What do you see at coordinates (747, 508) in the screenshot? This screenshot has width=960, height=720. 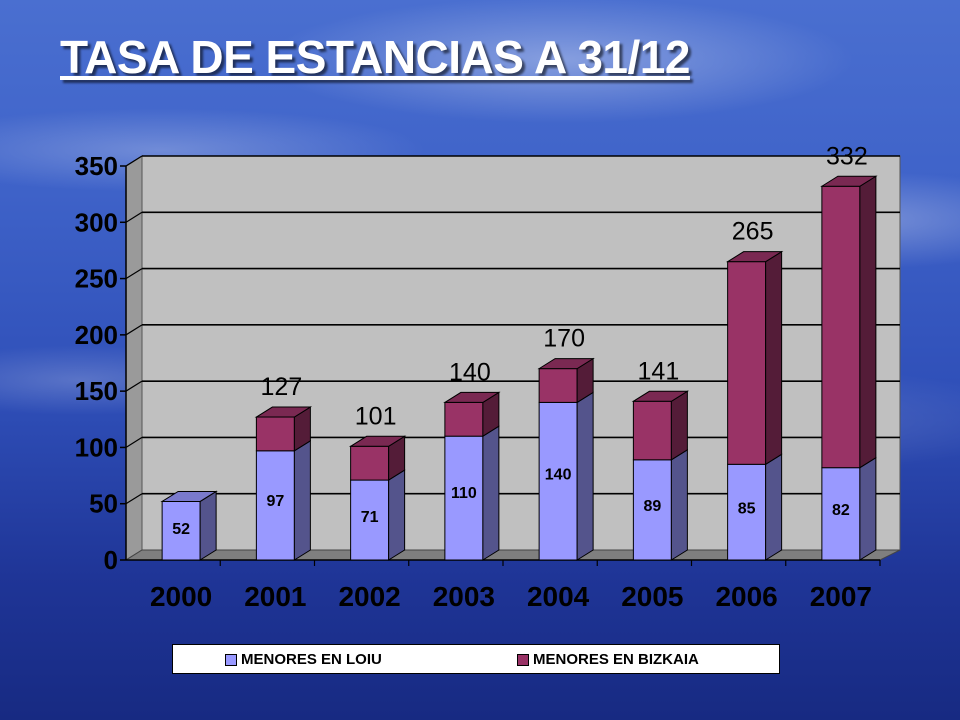 I see `bar-label-loiu-2006: 85` at bounding box center [747, 508].